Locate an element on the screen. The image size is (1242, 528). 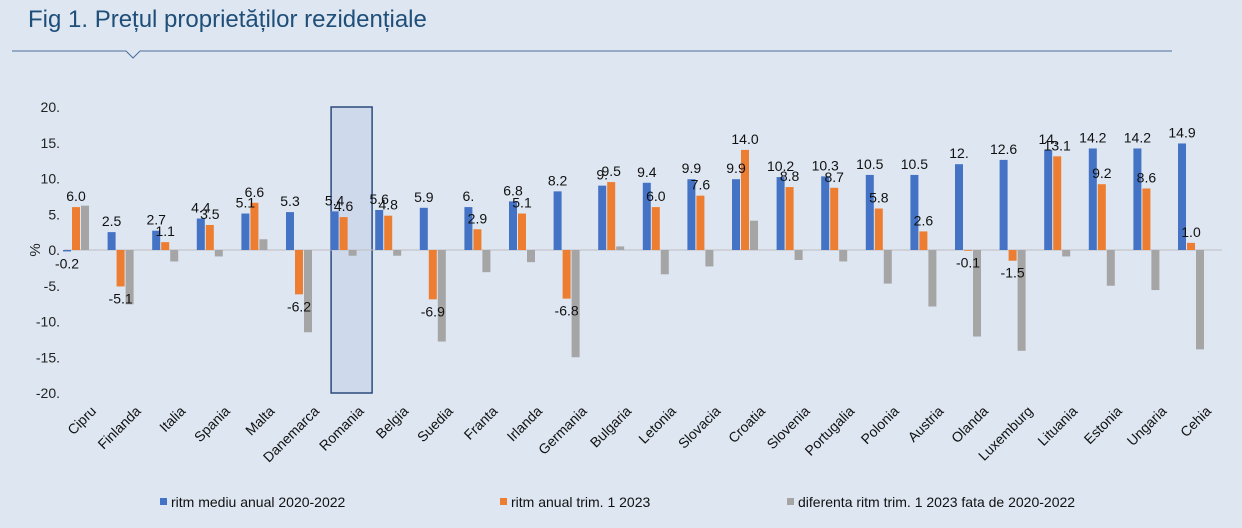
x-tick-label-finlanda: Finlanda is located at coordinates (118, 427).